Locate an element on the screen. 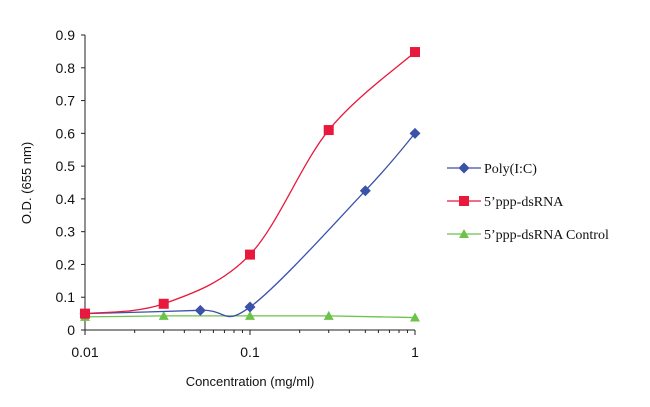 Image resolution: width=650 pixels, height=407 pixels. y-tick-label: 0.2 is located at coordinates (66, 264).